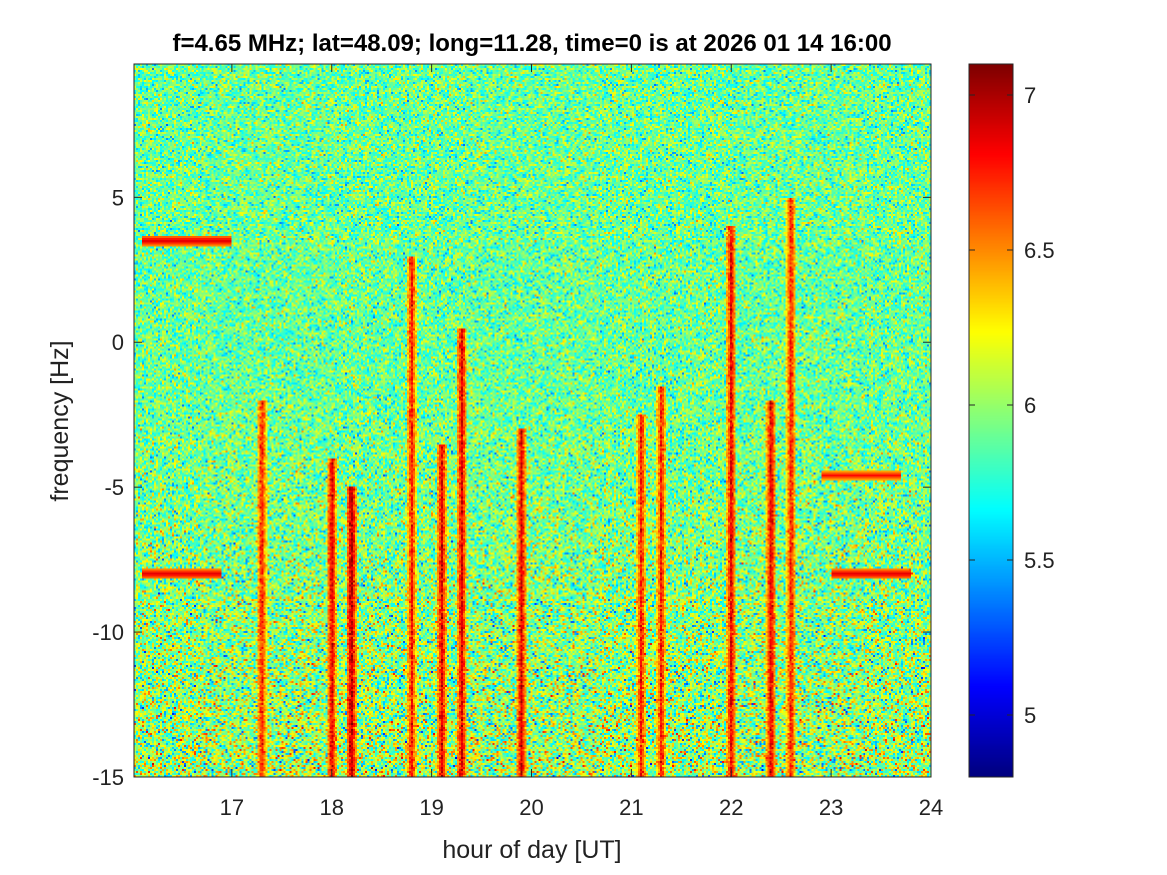  Describe the element at coordinates (108, 632) in the screenshot. I see `y-tick-label: -10` at that location.